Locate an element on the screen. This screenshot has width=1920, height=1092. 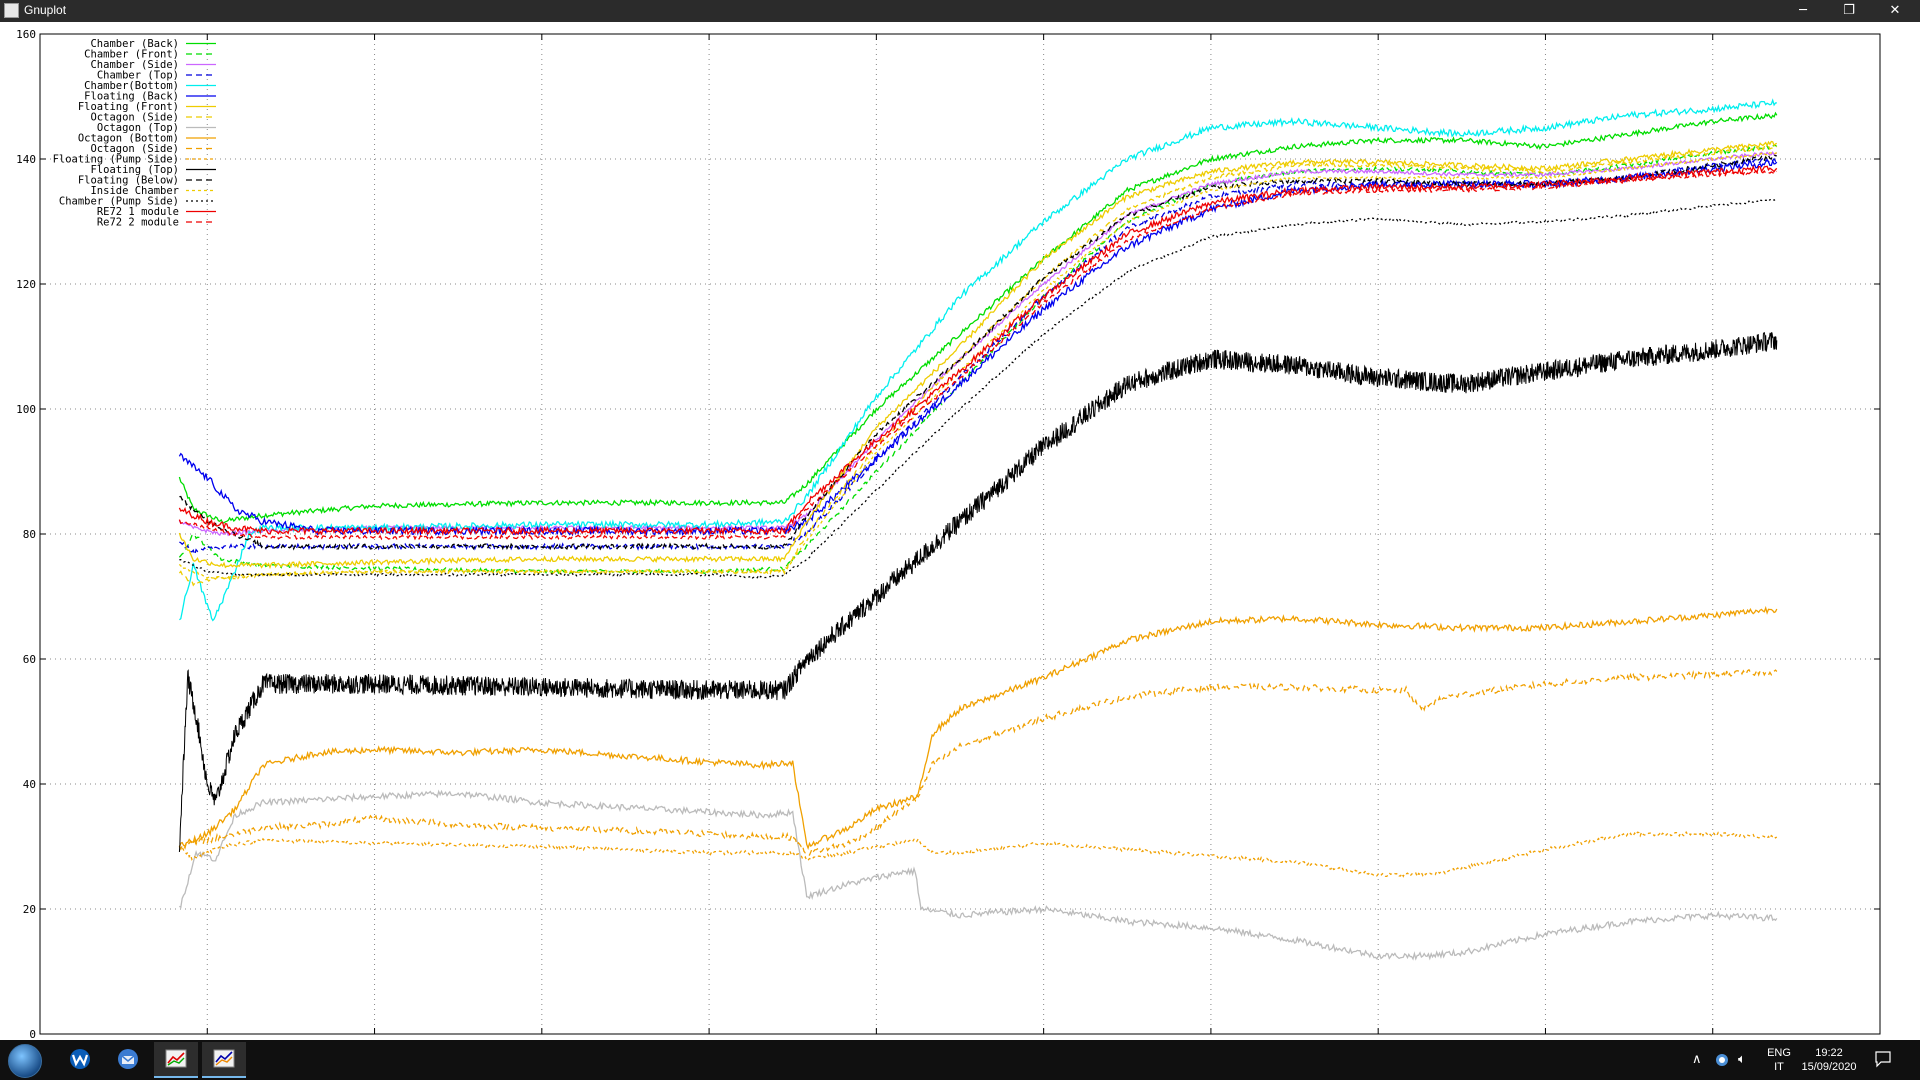
taskbar-app-gnuplot-window is located at coordinates (224, 1060).